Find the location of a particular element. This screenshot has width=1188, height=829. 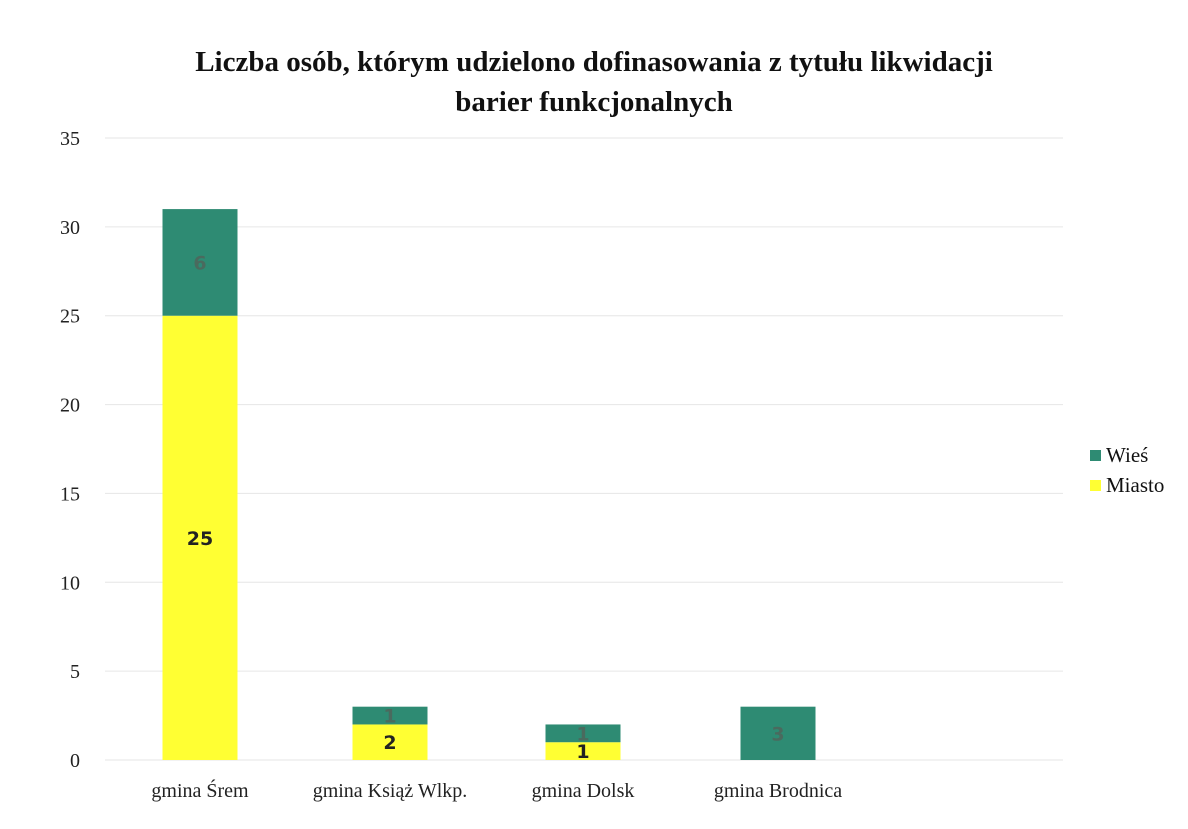

y-tick-label-30: 30 is located at coordinates (70, 228).